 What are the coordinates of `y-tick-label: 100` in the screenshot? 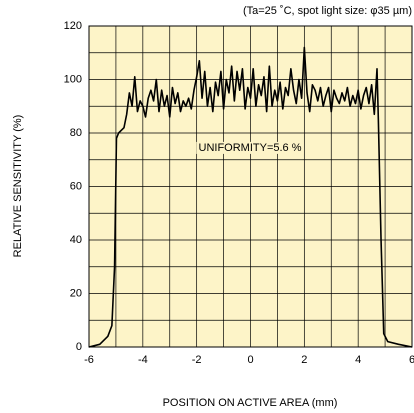 It's located at (73, 79).